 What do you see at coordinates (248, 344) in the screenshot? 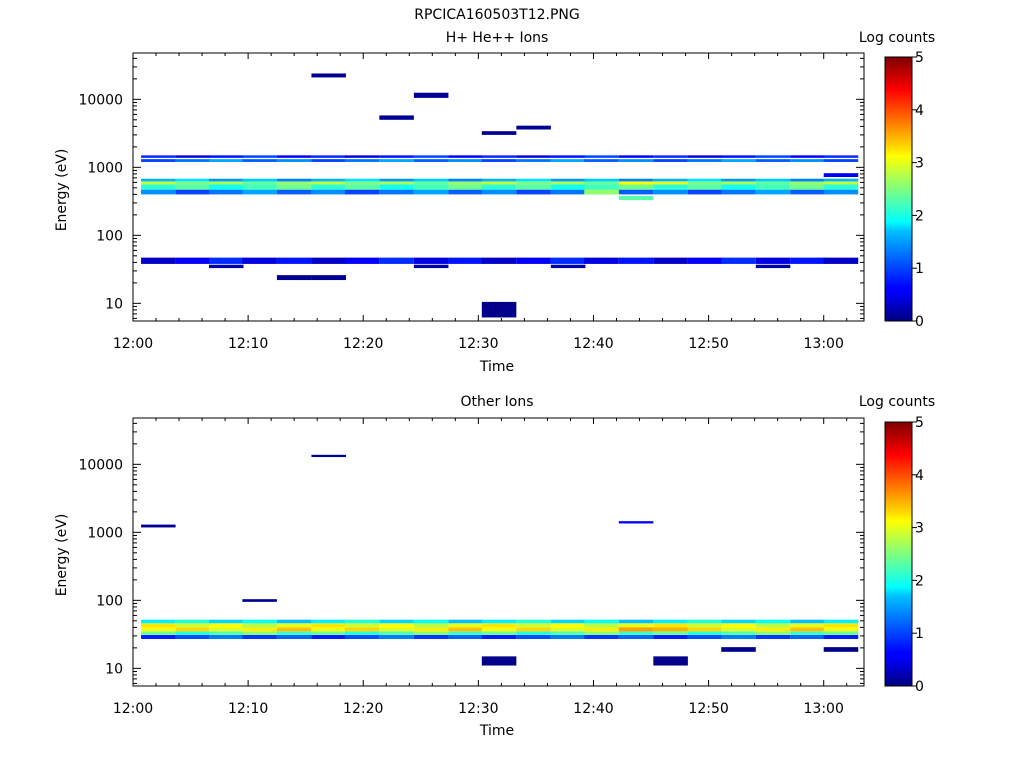
I see `x-tick-label: 12:10` at bounding box center [248, 344].